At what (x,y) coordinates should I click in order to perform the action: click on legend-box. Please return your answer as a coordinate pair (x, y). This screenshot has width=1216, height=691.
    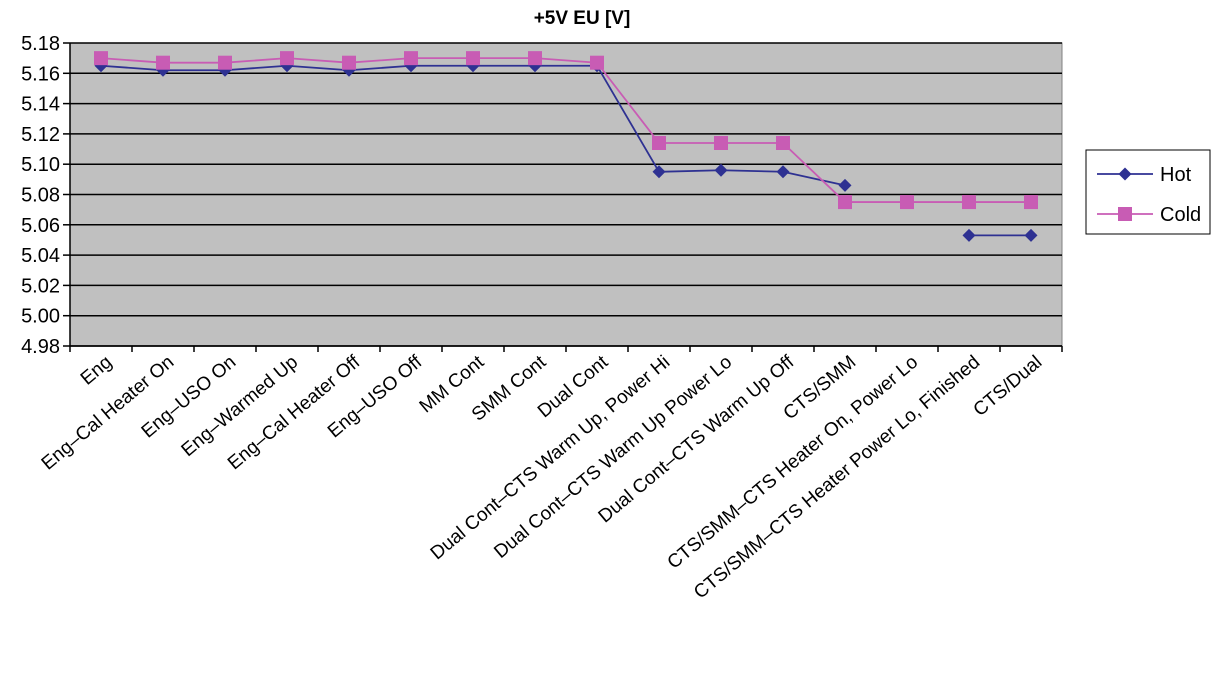
    Looking at the image, I should click on (1148, 192).